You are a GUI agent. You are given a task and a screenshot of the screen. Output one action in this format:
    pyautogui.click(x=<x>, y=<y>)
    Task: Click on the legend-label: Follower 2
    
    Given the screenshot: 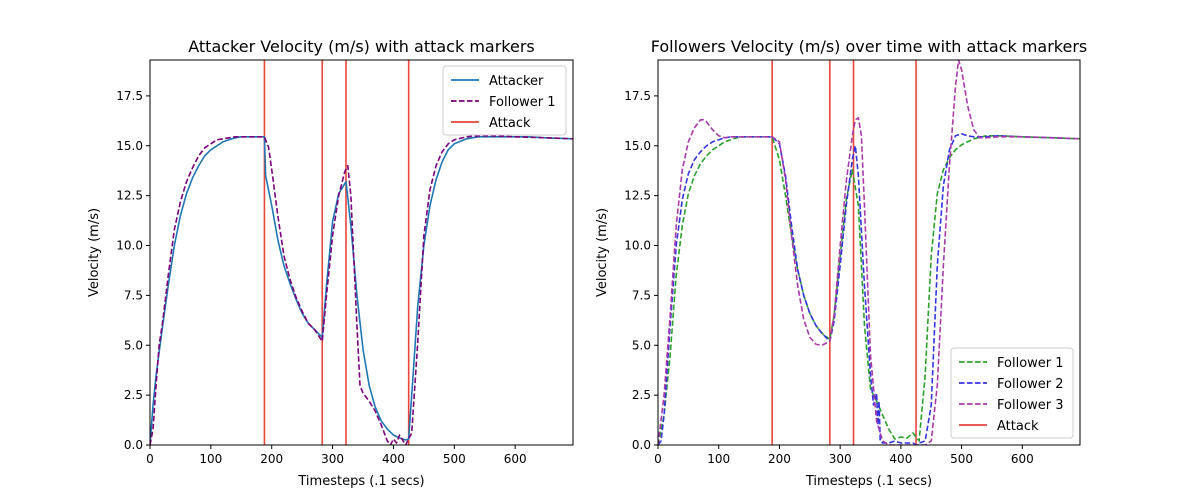 What is the action you would take?
    pyautogui.click(x=1030, y=384)
    